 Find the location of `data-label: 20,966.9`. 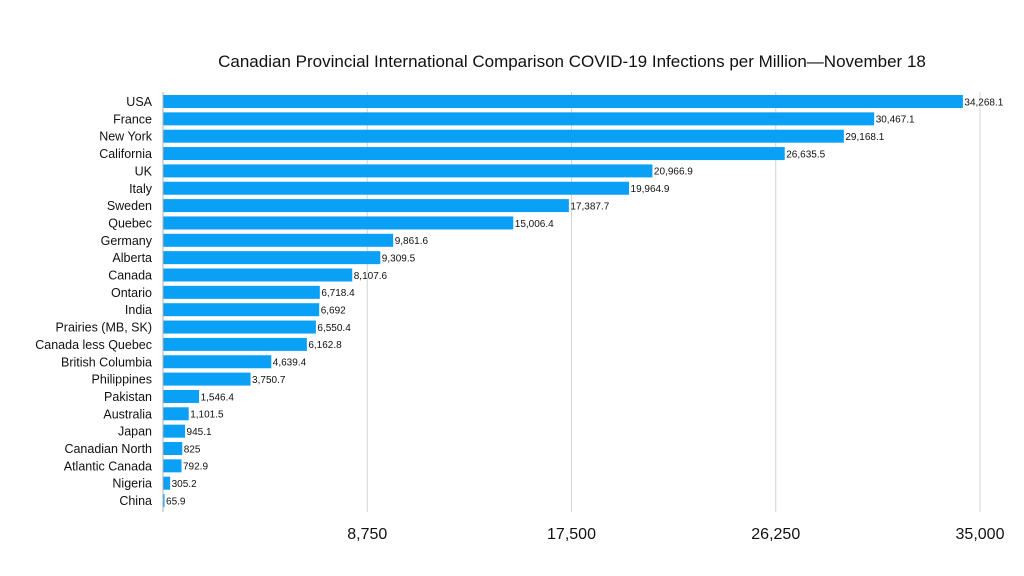

data-label: 20,966.9 is located at coordinates (673, 172).